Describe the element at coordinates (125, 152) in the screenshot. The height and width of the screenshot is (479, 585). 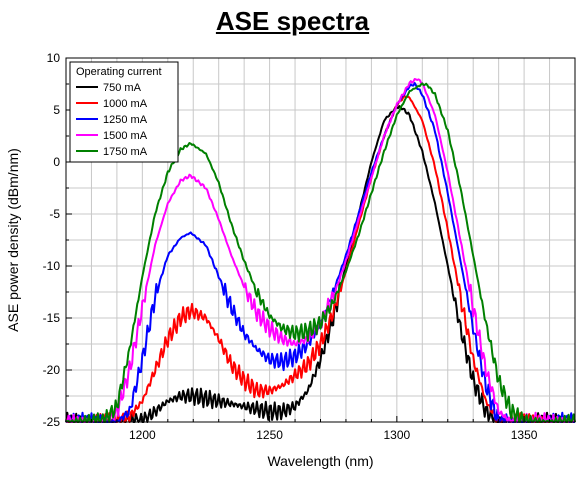
I see `legend-label: 1750 mA` at that location.